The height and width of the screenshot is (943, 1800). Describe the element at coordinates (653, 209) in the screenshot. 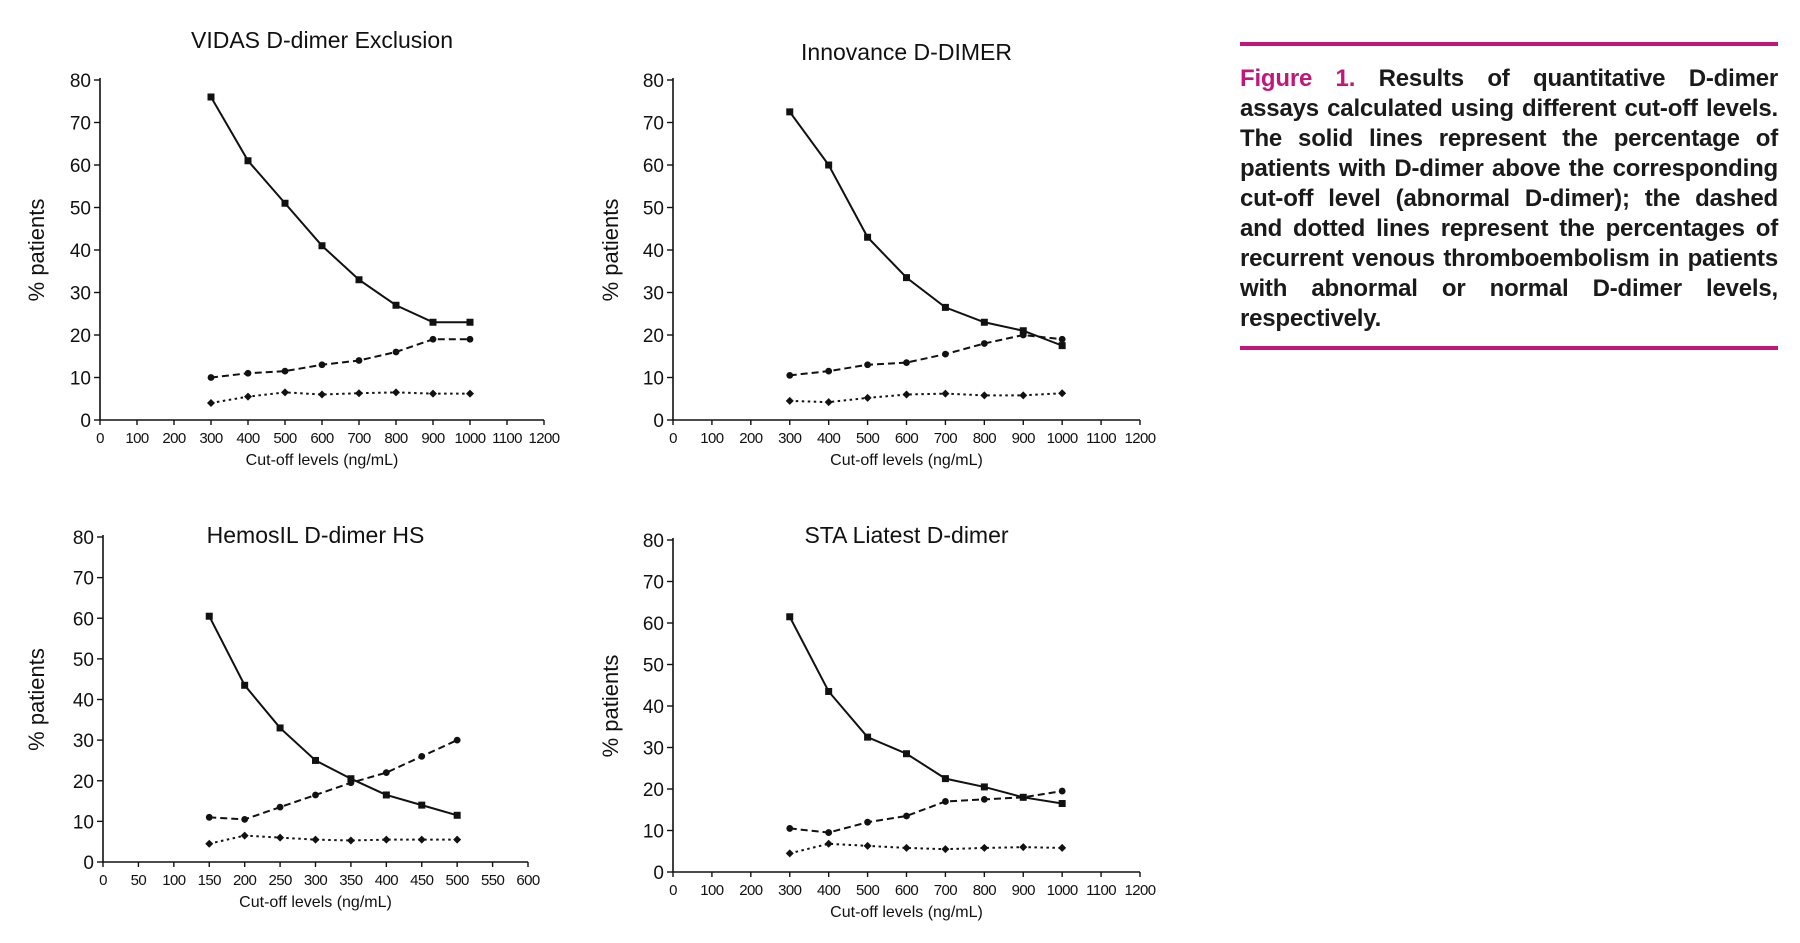

I see `y-tick-label: 50` at that location.